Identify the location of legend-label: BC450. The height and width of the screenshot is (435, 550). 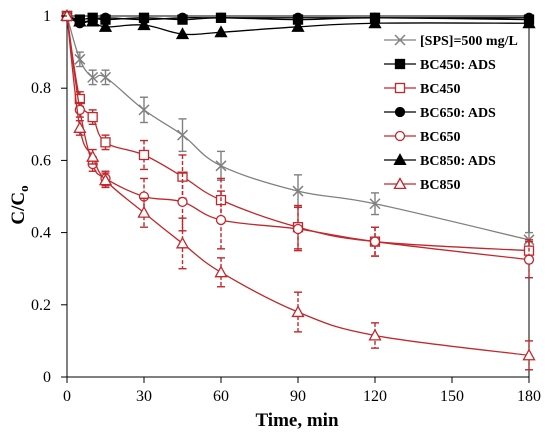
(440, 89).